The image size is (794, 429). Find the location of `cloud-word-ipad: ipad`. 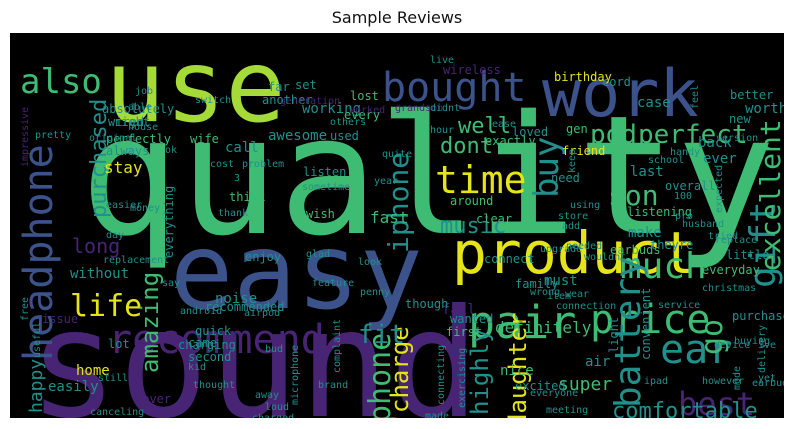

cloud-word-ipad: ipad is located at coordinates (656, 381).